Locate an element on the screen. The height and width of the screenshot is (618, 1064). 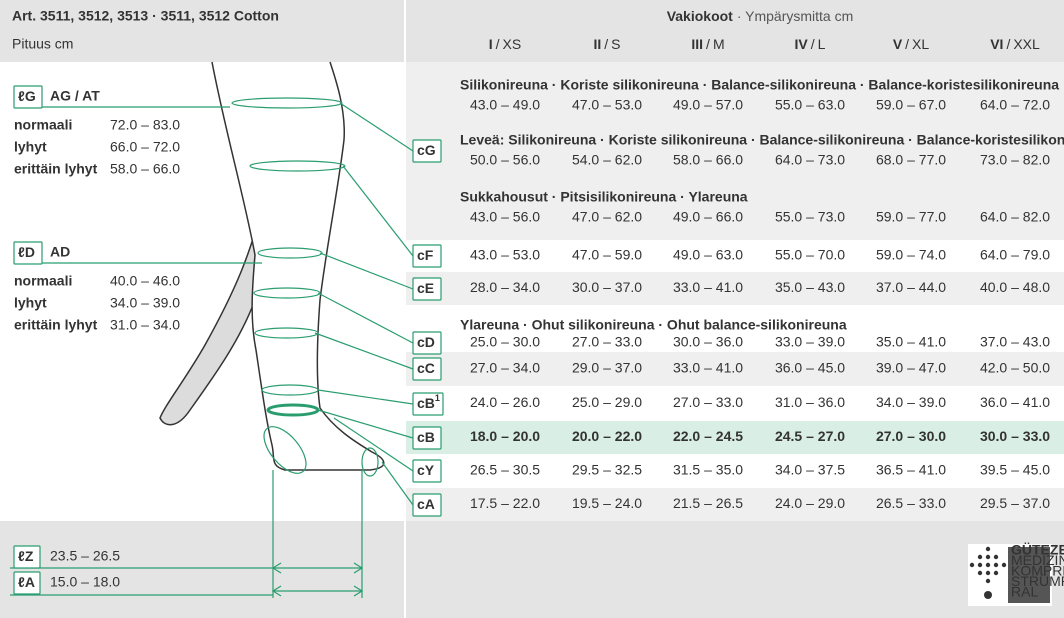
sizes-subtitle: · Ympärysmitta cm is located at coordinates (795, 16).